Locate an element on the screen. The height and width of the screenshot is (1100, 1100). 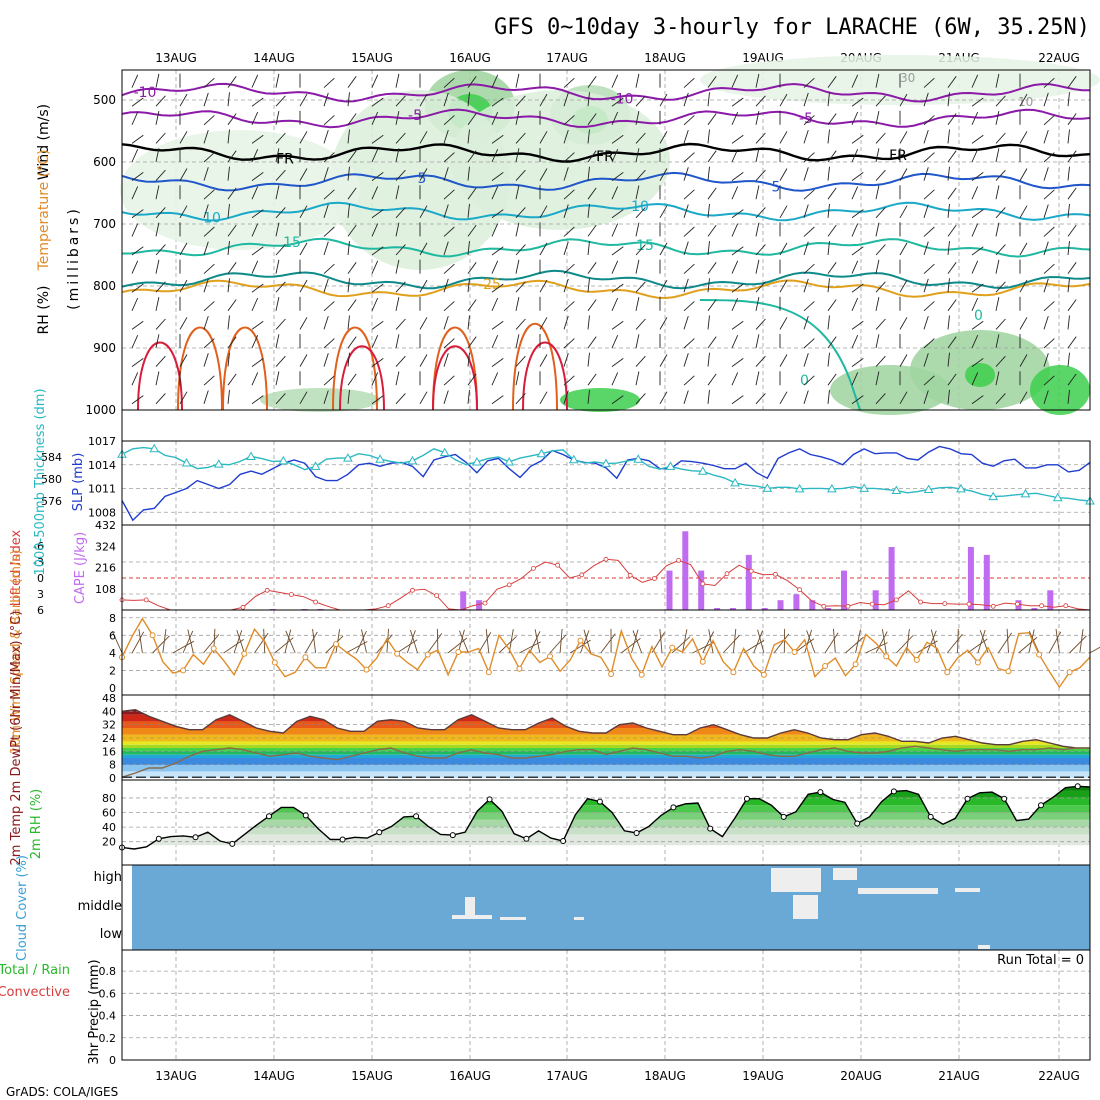
y-tick-label: 500 is located at coordinates (104, 100).